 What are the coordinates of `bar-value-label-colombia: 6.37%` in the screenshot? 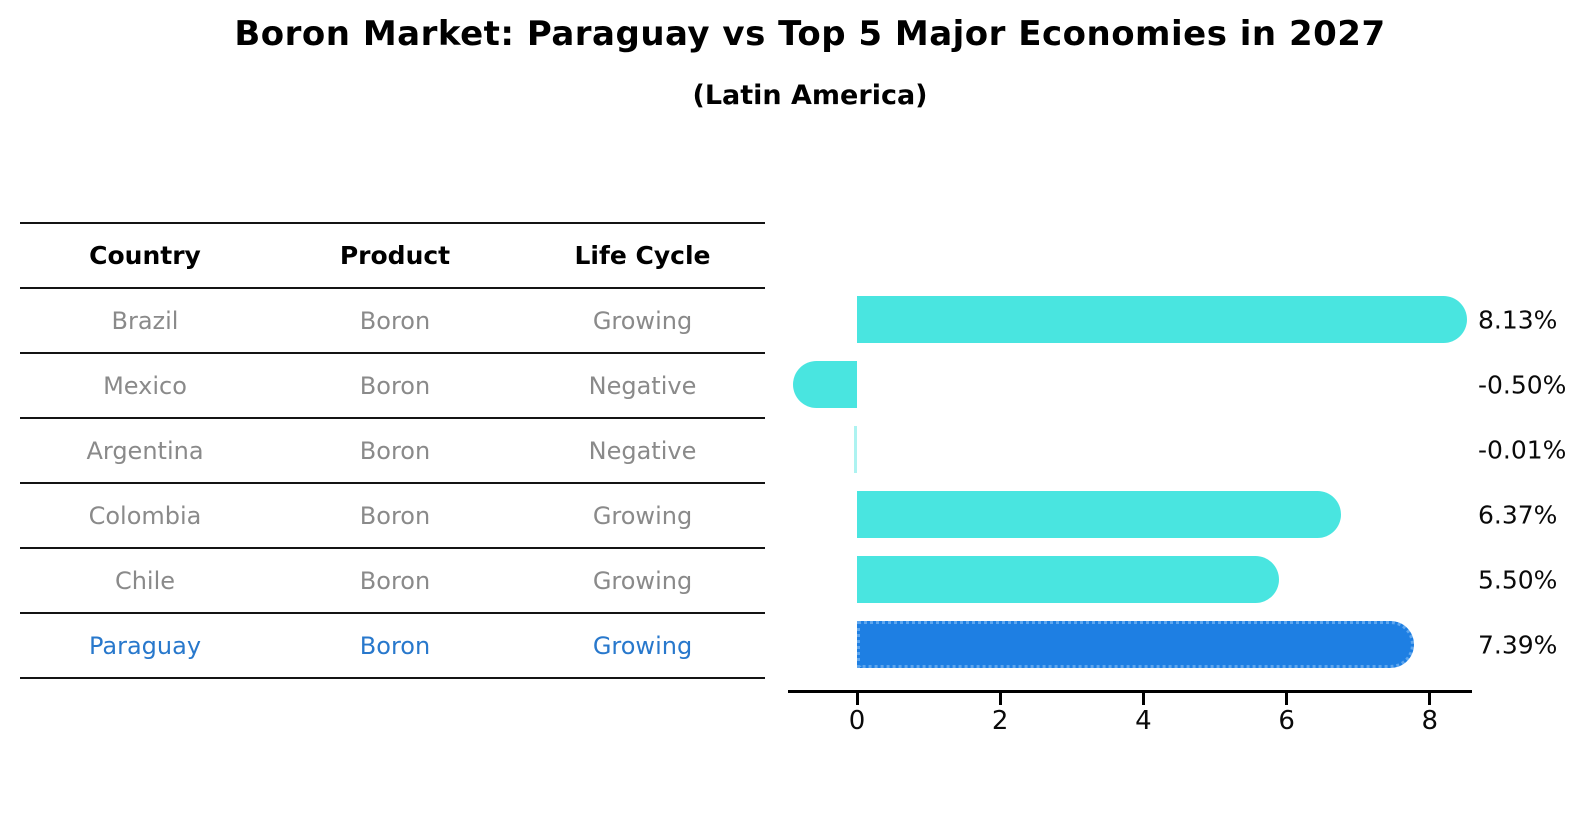 It's located at (1518, 514).